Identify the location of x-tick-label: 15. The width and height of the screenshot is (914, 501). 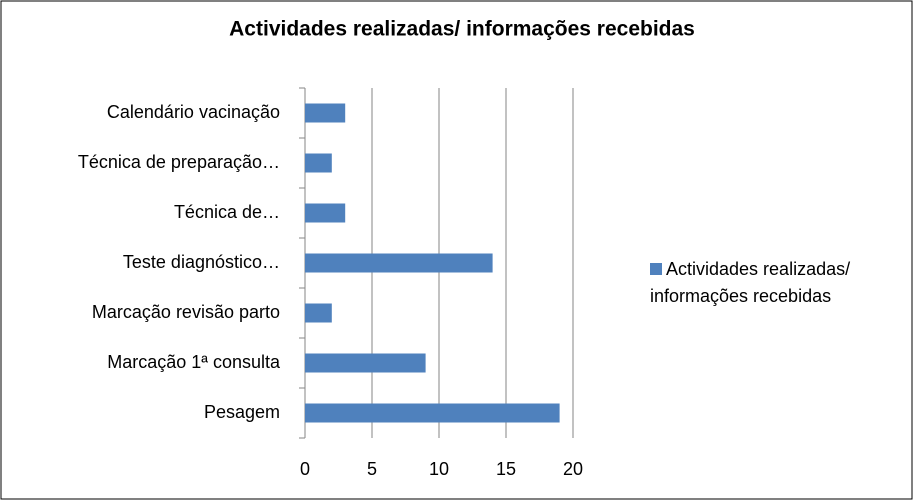
(506, 469).